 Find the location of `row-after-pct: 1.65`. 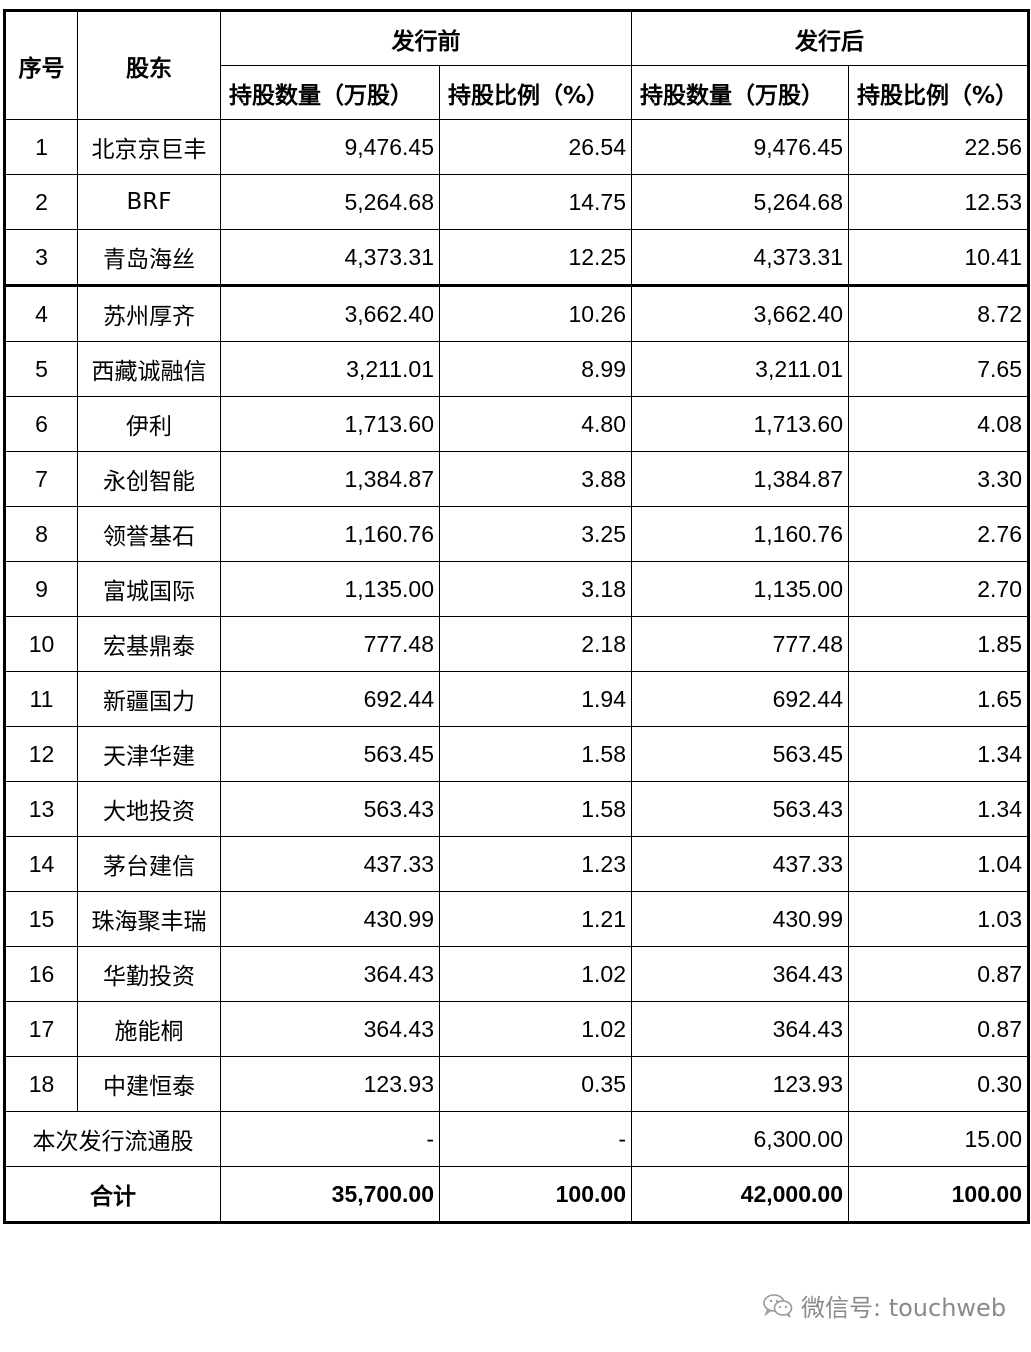

row-after-pct: 1.65 is located at coordinates (938, 699).